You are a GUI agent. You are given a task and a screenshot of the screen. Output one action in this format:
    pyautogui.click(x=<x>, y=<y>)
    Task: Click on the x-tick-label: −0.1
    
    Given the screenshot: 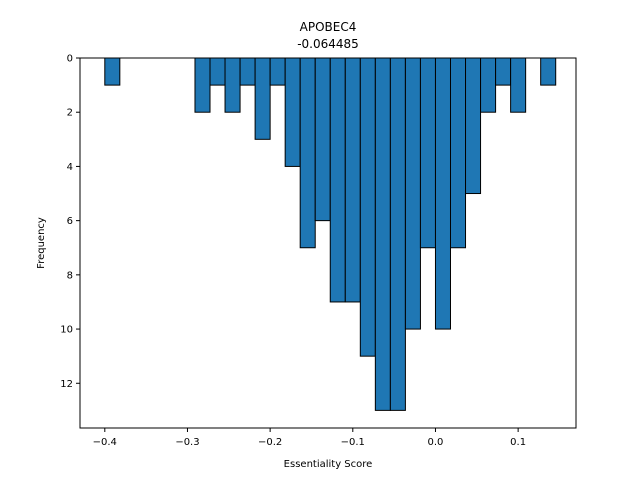 What is the action you would take?
    pyautogui.click(x=353, y=442)
    